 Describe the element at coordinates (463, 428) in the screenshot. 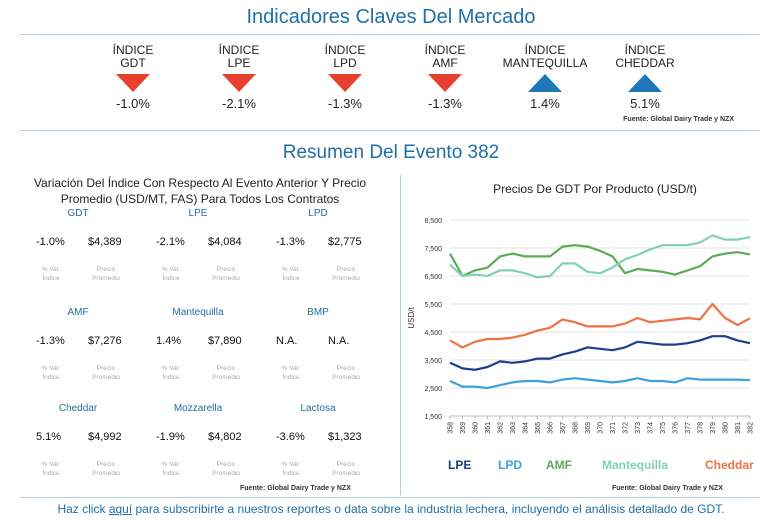

I see `x-tick-label: 359` at that location.